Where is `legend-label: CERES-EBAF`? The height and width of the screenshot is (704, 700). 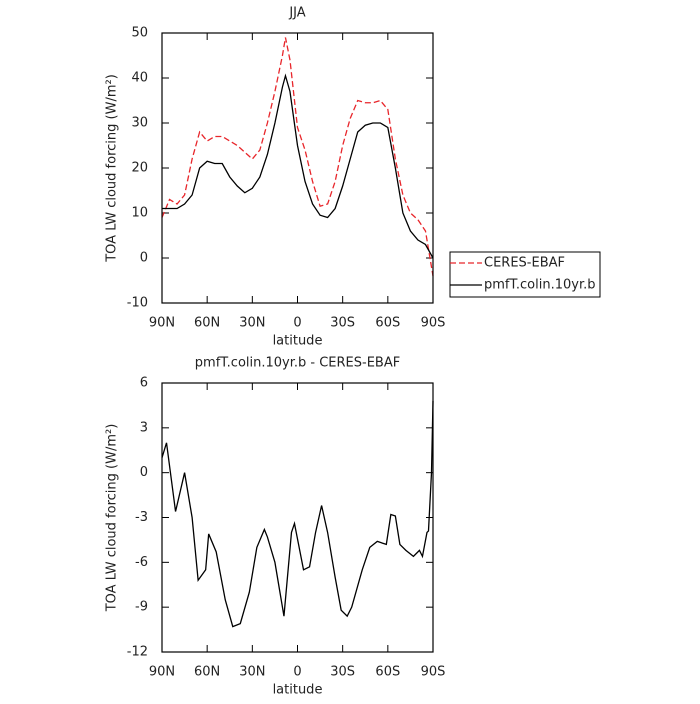 legend-label: CERES-EBAF is located at coordinates (524, 263).